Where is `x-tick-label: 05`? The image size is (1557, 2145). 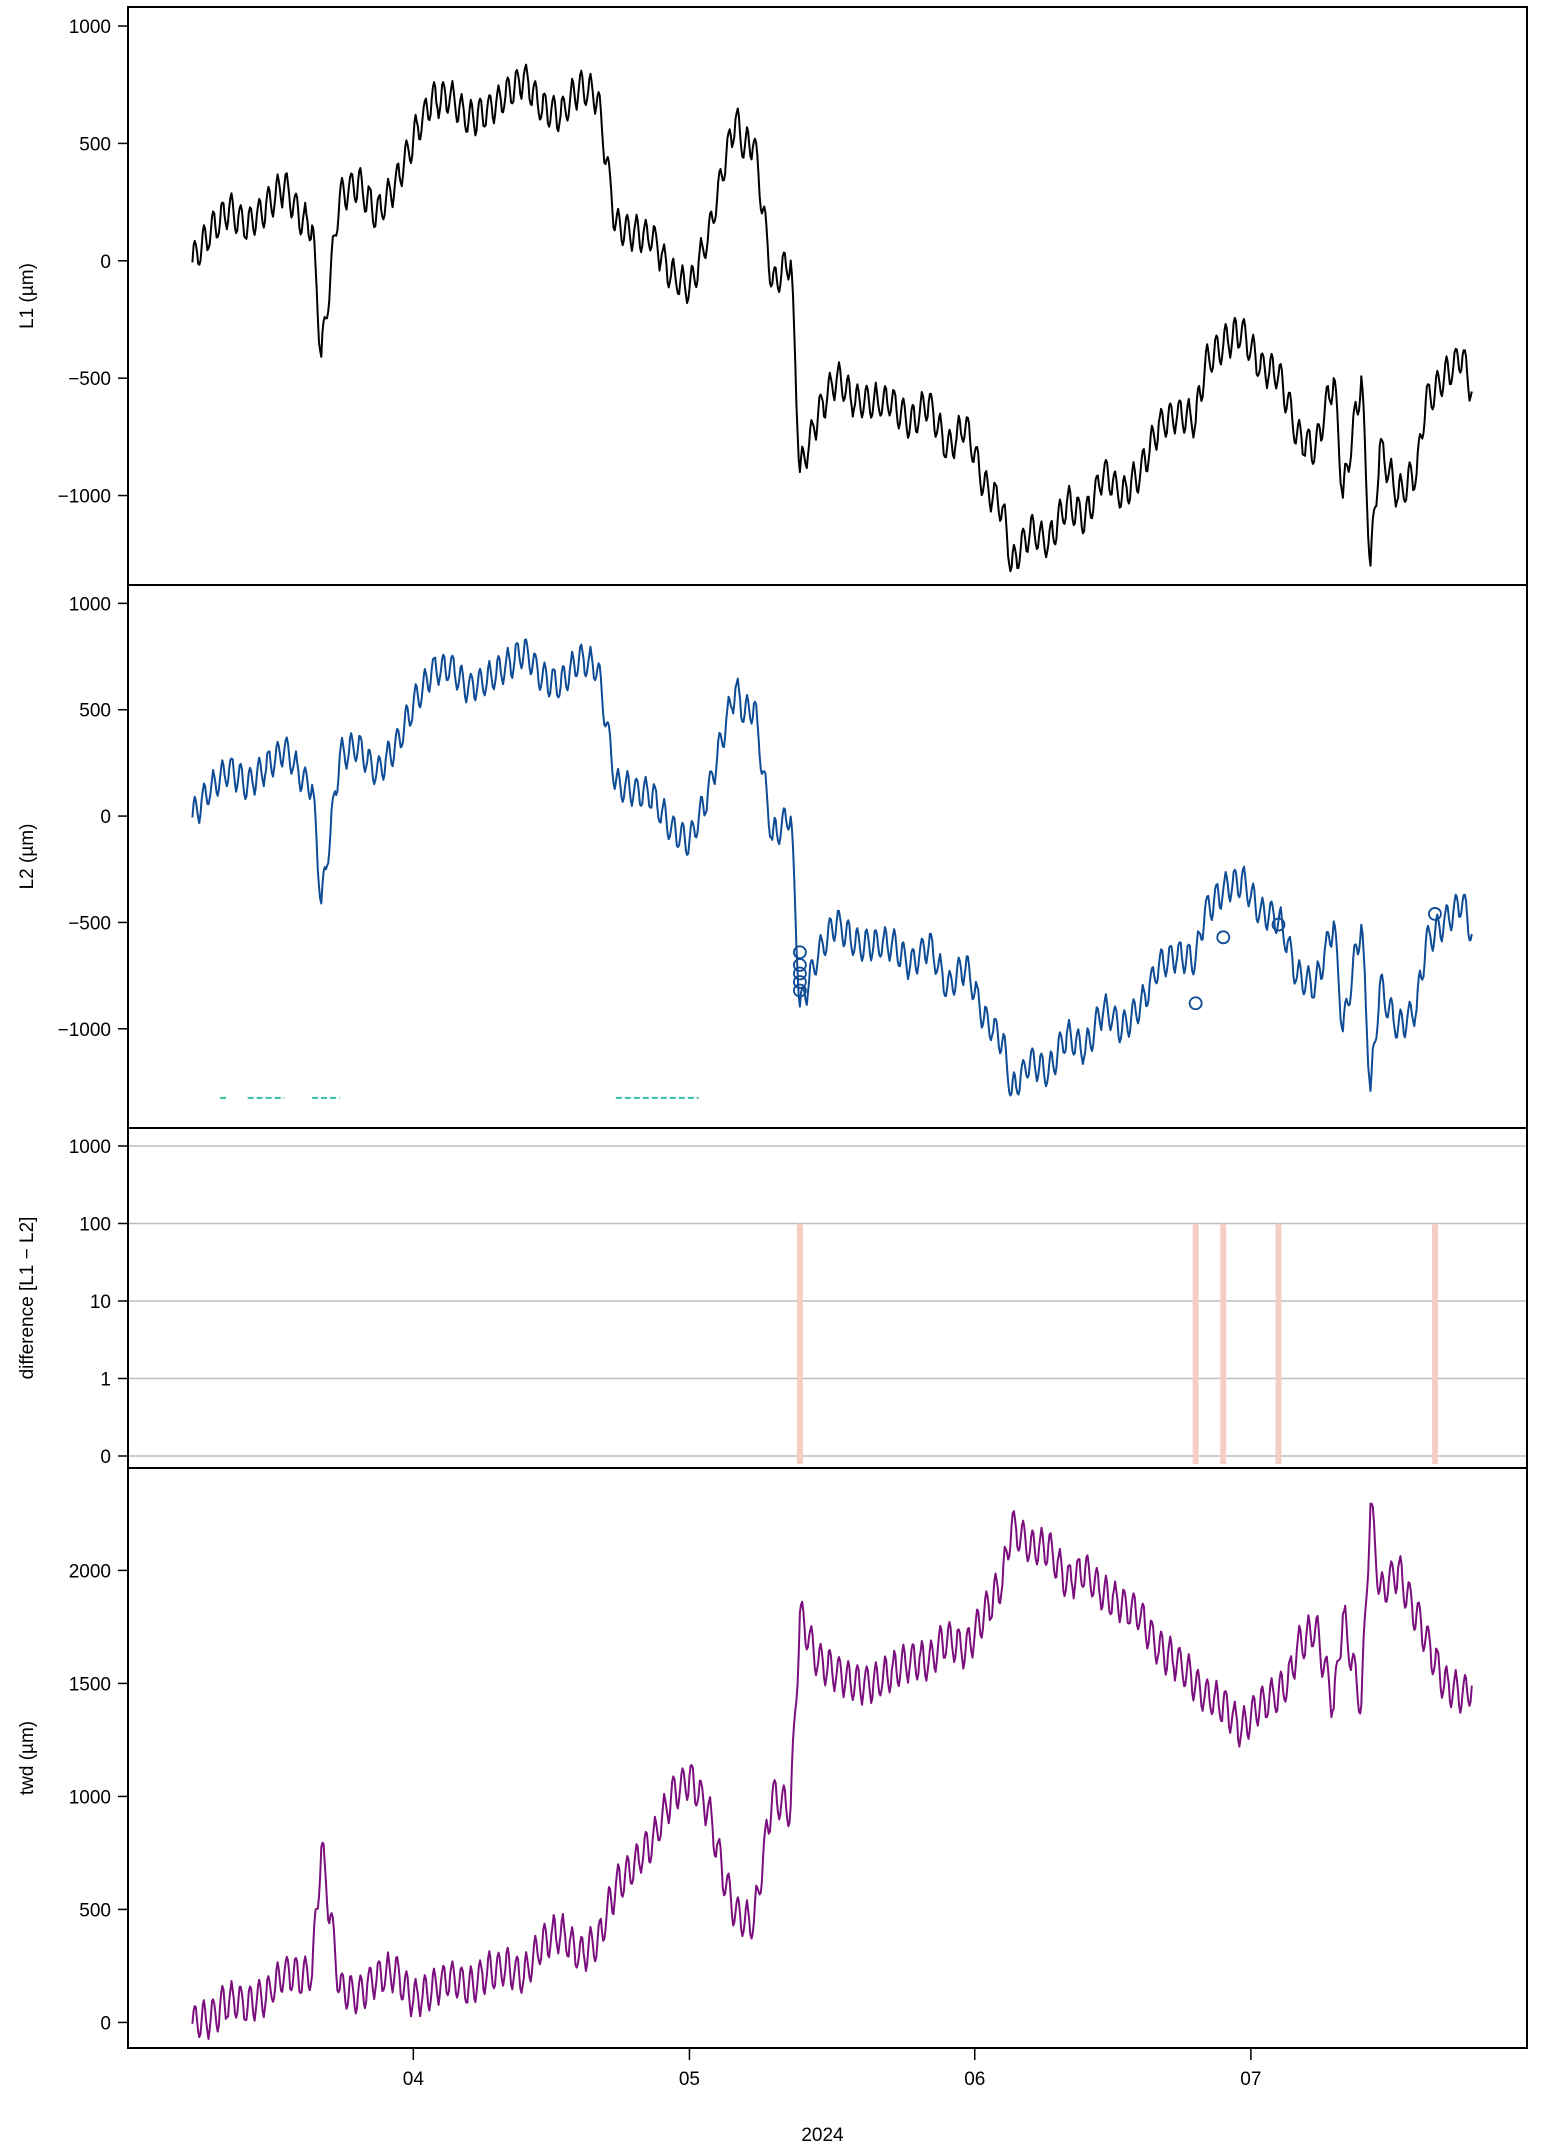
x-tick-label: 05 is located at coordinates (689, 2079).